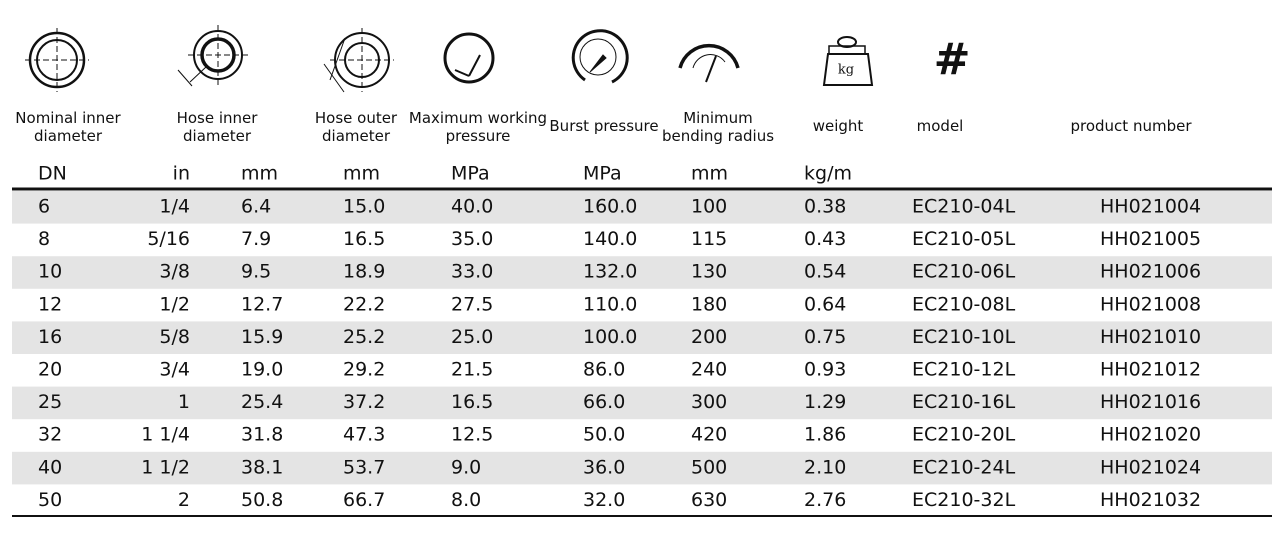 Image resolution: width=1280 pixels, height=535 pixels. Describe the element at coordinates (57, 60) in the screenshot. I see `icon-nominal-diameter` at that location.